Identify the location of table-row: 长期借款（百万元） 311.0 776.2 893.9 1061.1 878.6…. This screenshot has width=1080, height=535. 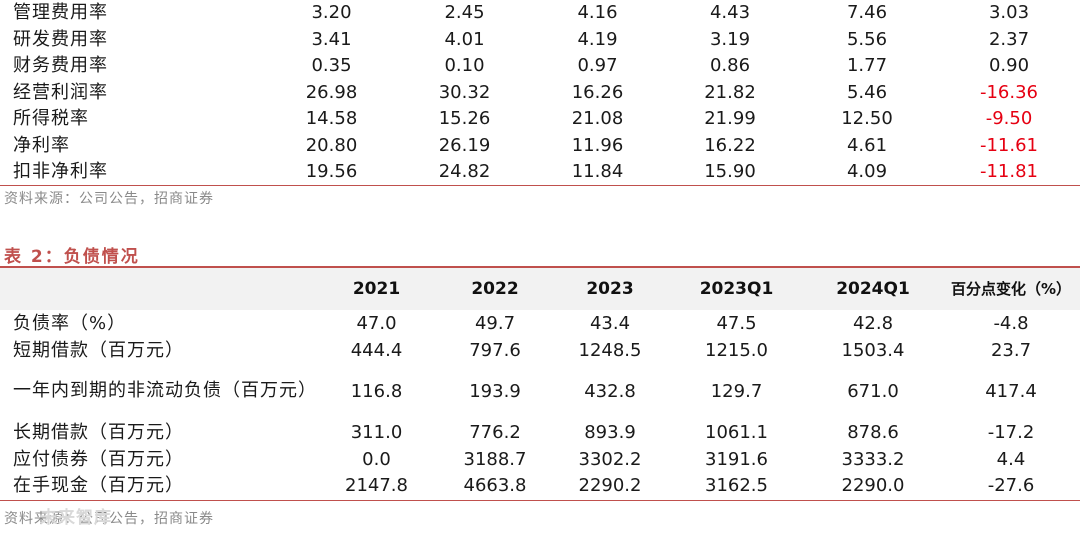
(540, 432).